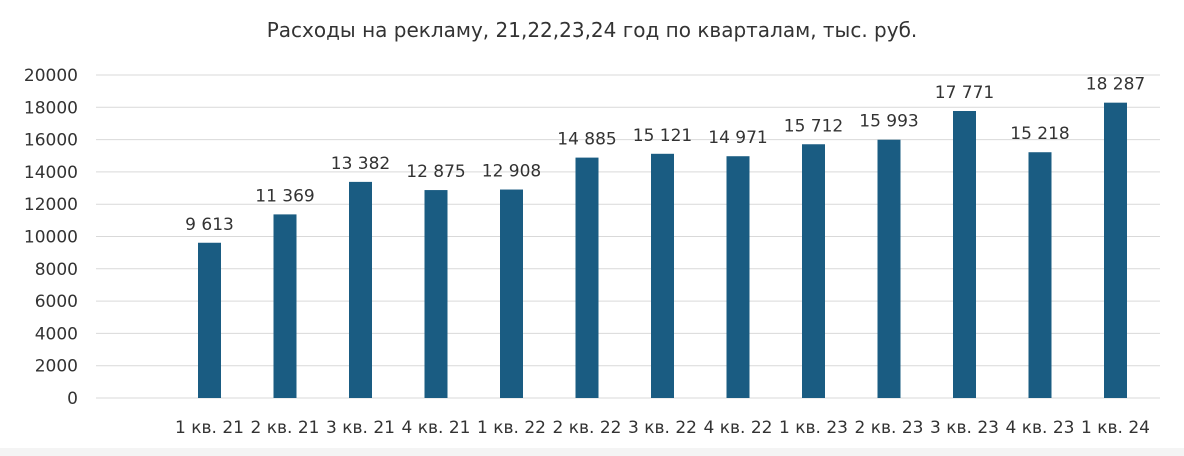  Describe the element at coordinates (285, 428) in the screenshot. I see `x-tick-label: 2 кв. 21` at that location.